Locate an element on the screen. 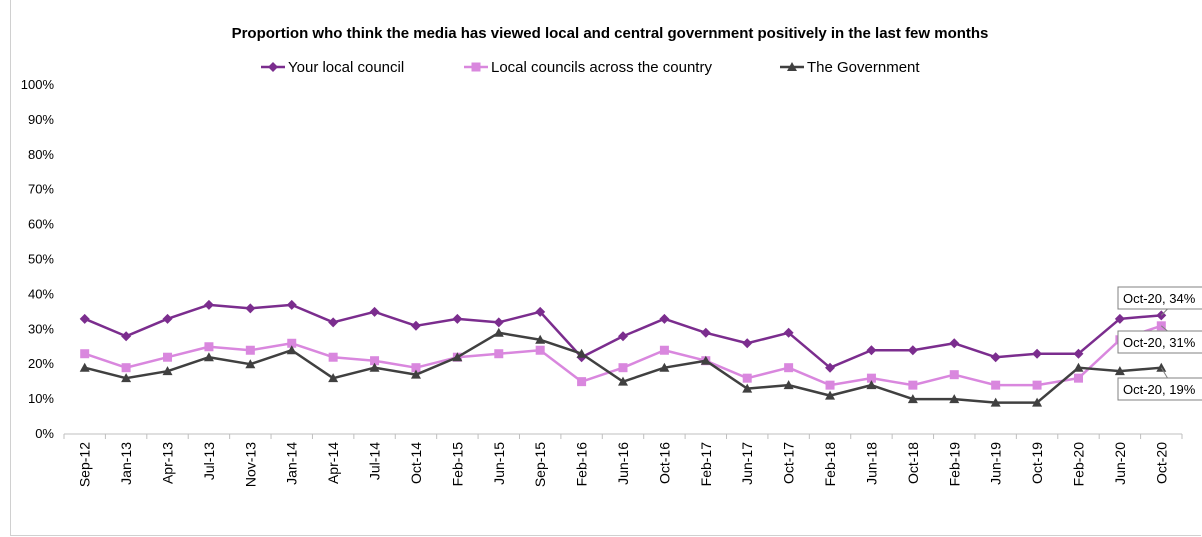  callout-label: Oct-20, 31% is located at coordinates (1159, 342).